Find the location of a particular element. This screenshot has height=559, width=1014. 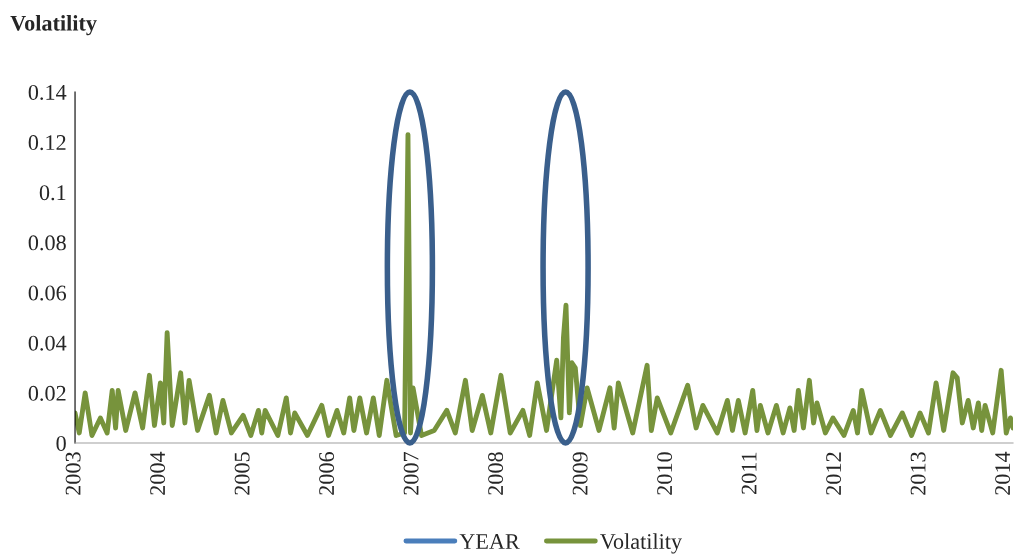

x-tick-label: 2007 is located at coordinates (411, 473).